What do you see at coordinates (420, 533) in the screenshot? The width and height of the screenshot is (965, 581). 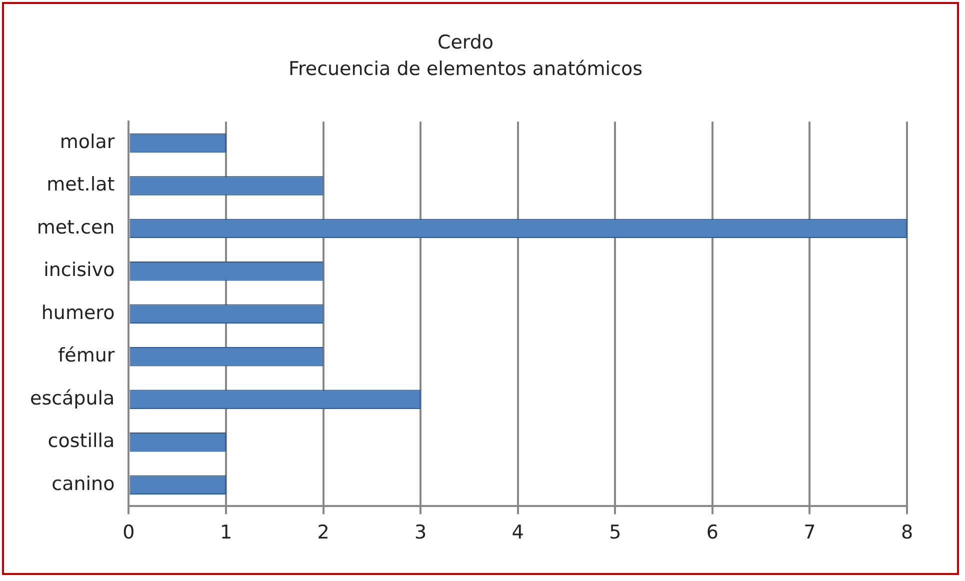 I see `x-tick-label: 3` at bounding box center [420, 533].